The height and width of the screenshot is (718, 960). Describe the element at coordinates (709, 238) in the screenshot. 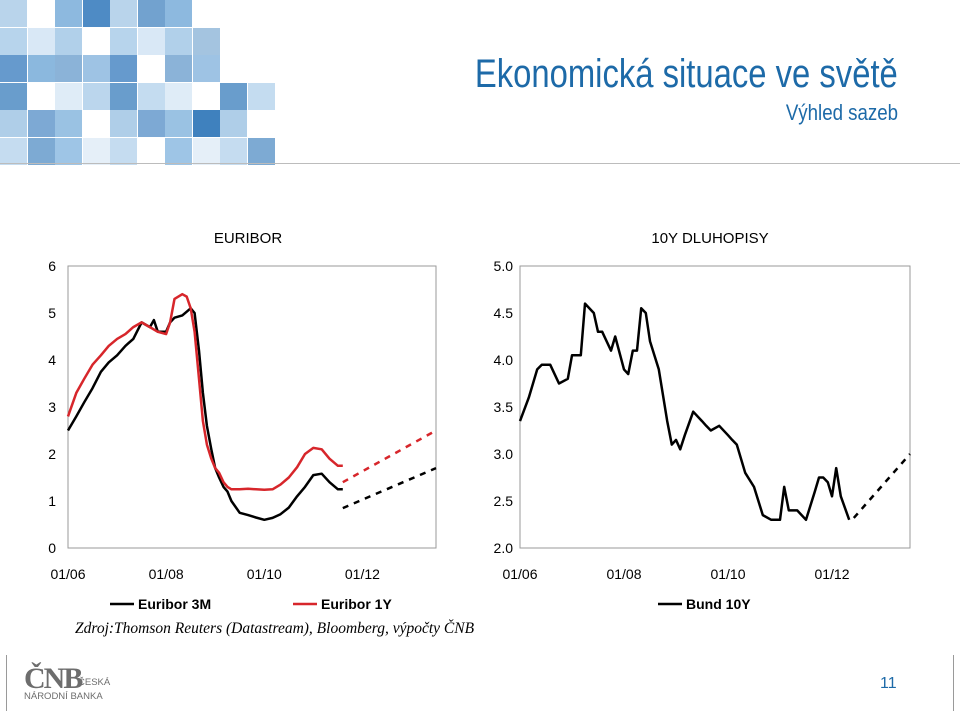

I see `bund-chart-title: 10Y DLUHOPISY` at that location.